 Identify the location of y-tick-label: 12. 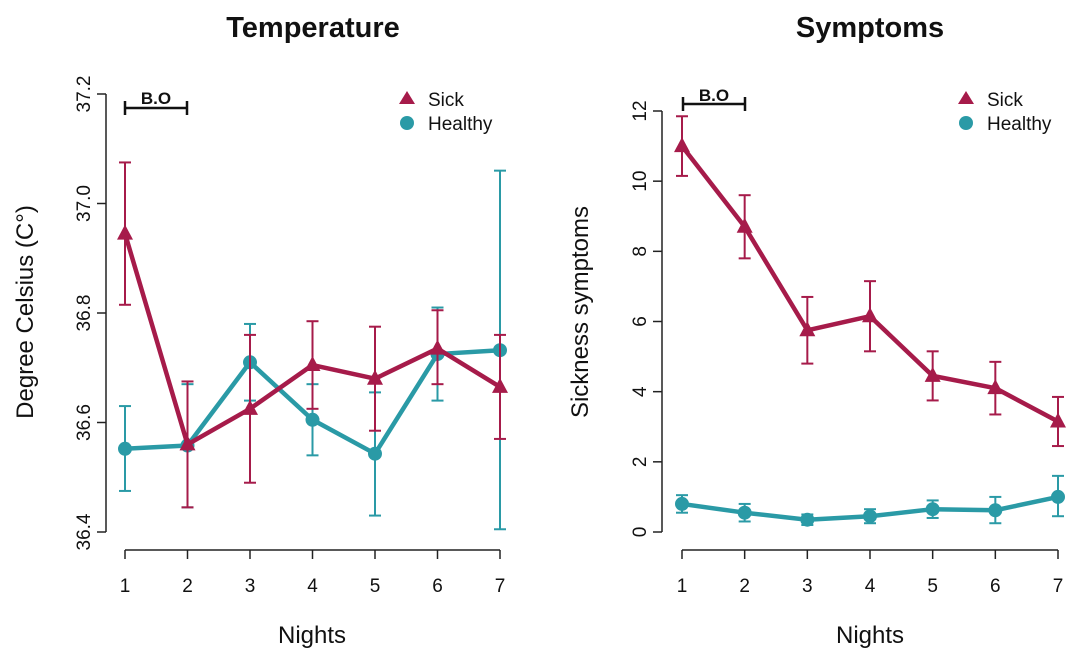
(640, 110).